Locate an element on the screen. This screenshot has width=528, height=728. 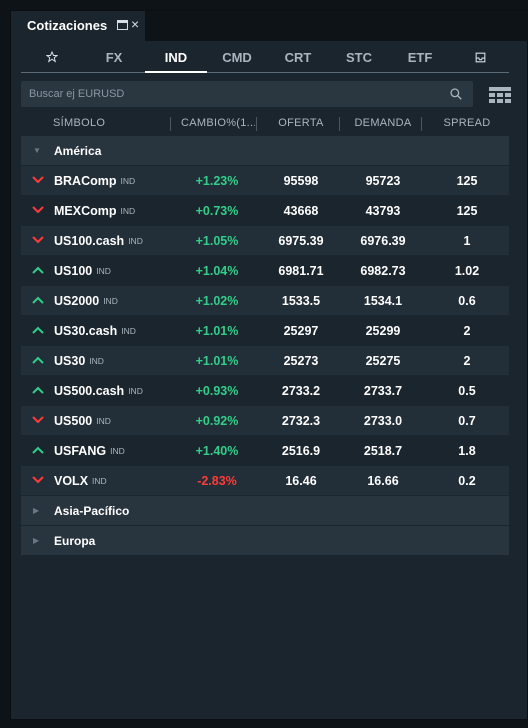
symbol-name: US30 IND is located at coordinates (79, 361).